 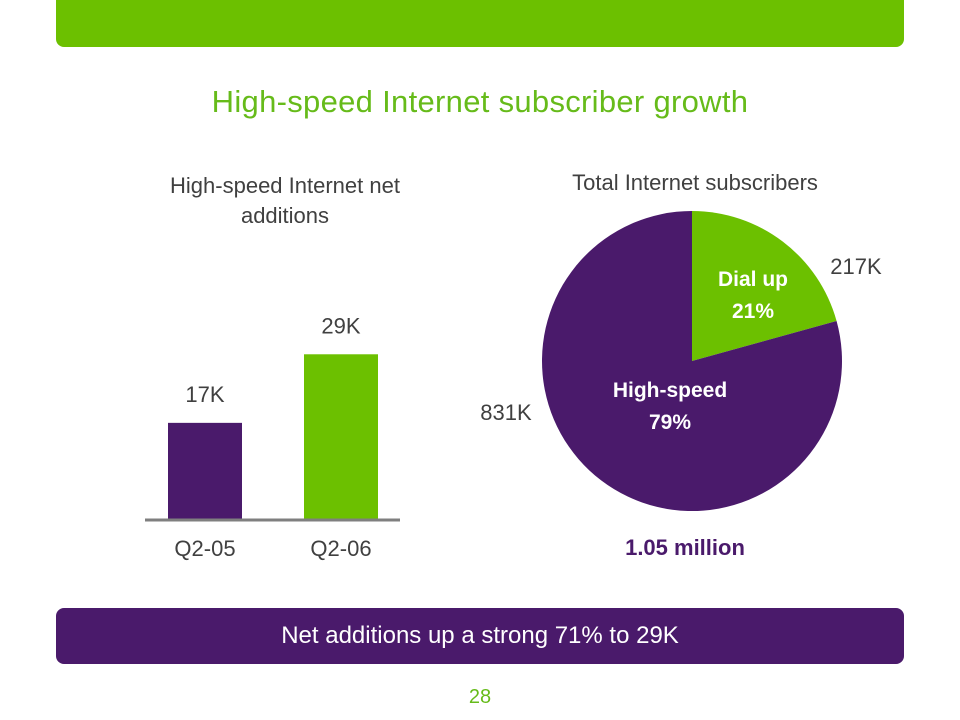 I want to click on top-banner, so click(x=480, y=23).